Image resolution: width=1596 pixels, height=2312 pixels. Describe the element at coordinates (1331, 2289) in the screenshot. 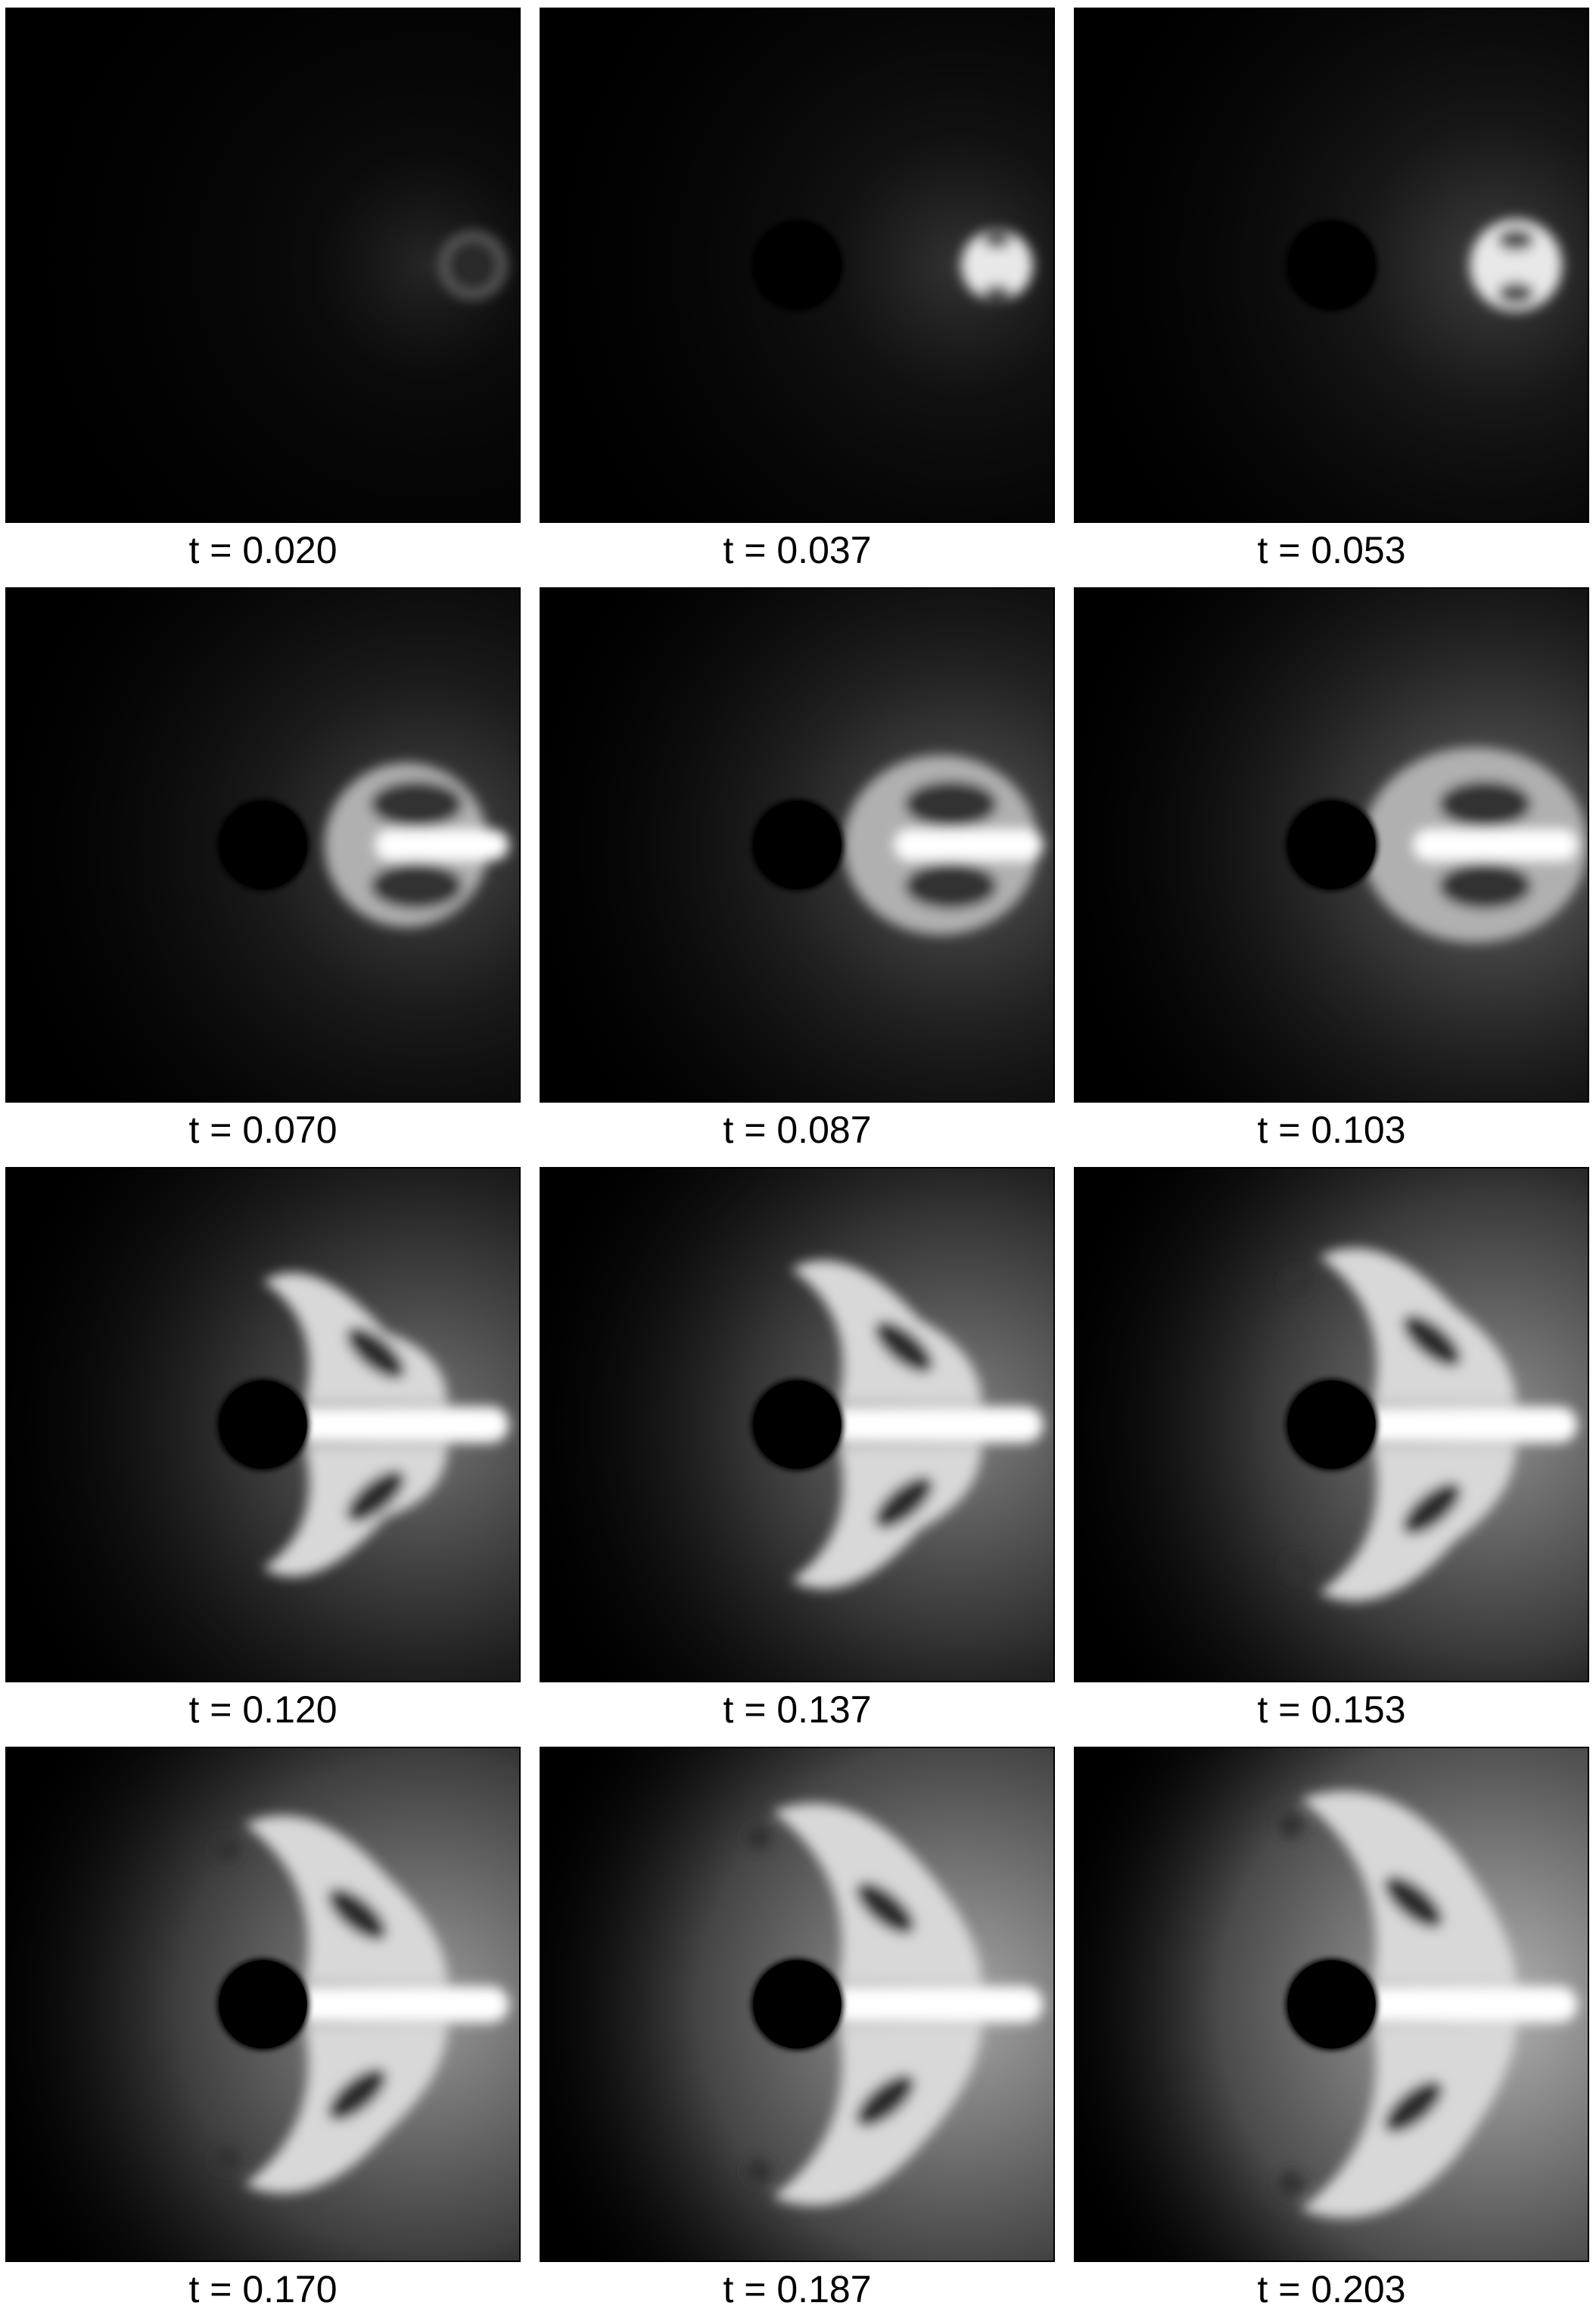

I see `frame-time-label: t = 0.203` at that location.